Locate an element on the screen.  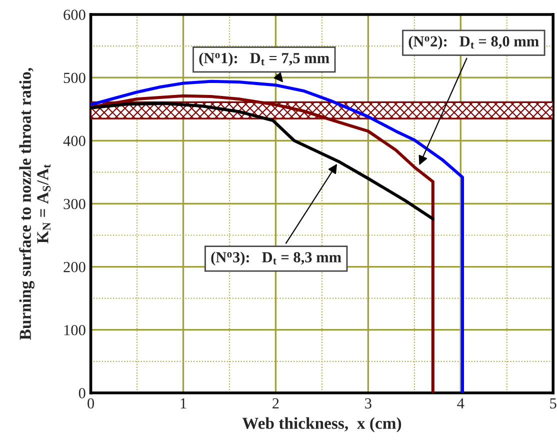
y-tick-label: 0 is located at coordinates (82, 393).